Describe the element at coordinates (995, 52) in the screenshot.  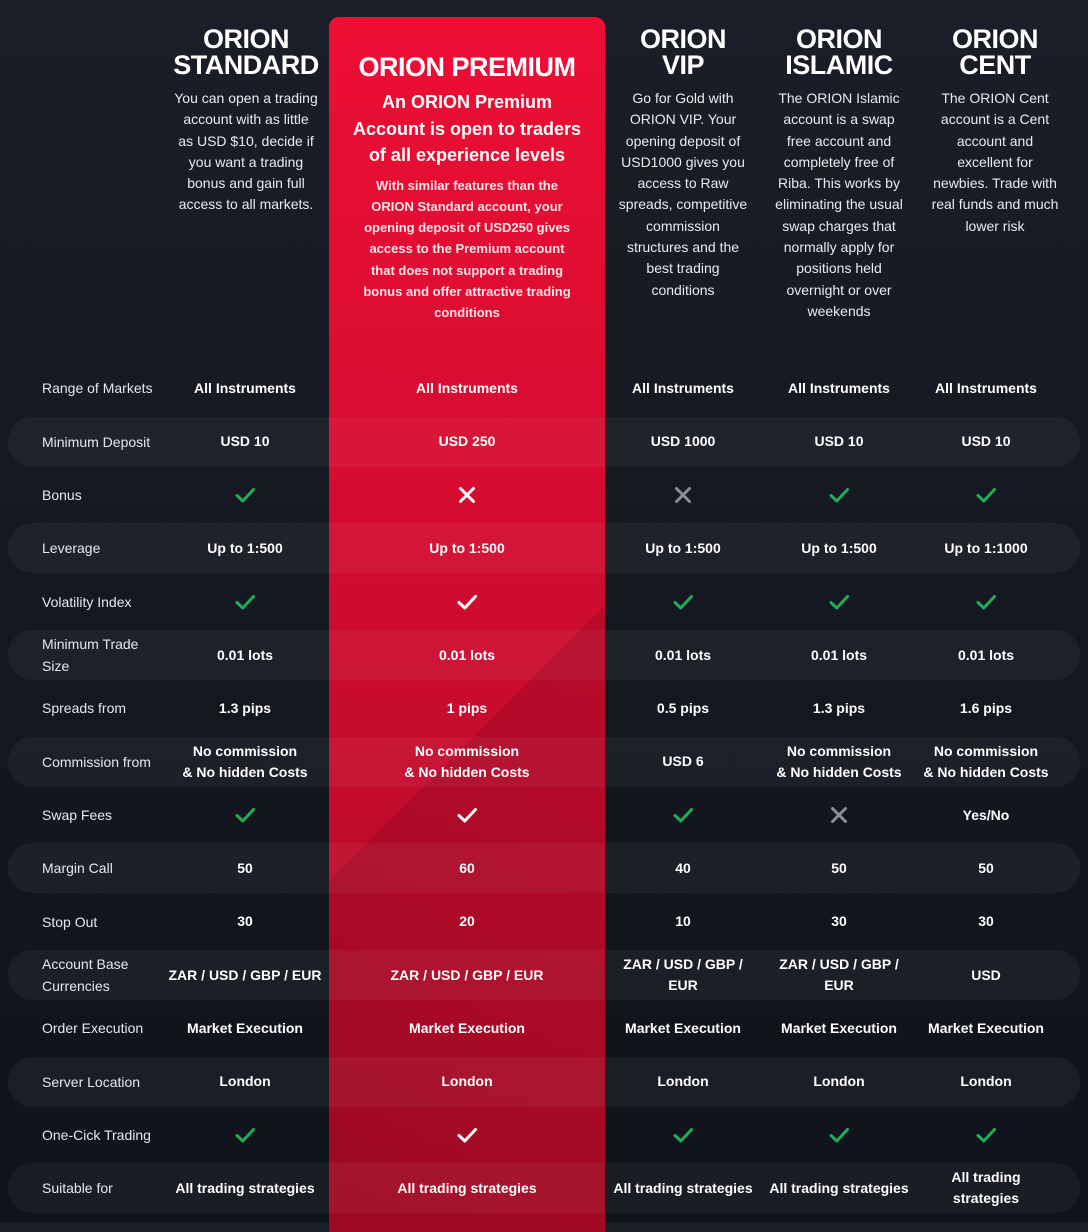
I see `plan-title: ORION CENT` at that location.